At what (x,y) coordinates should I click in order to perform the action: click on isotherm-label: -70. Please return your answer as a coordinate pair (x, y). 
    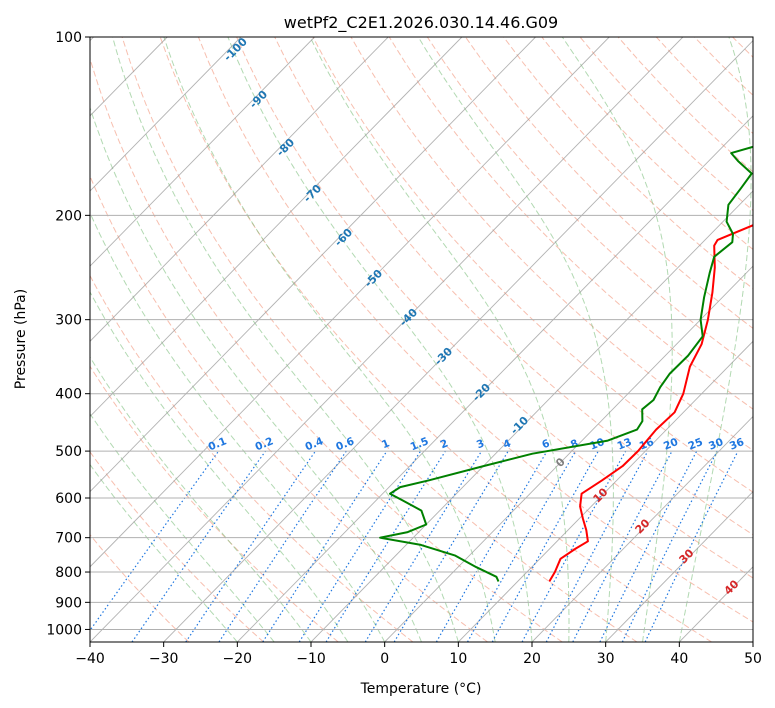
    Looking at the image, I should click on (312, 193).